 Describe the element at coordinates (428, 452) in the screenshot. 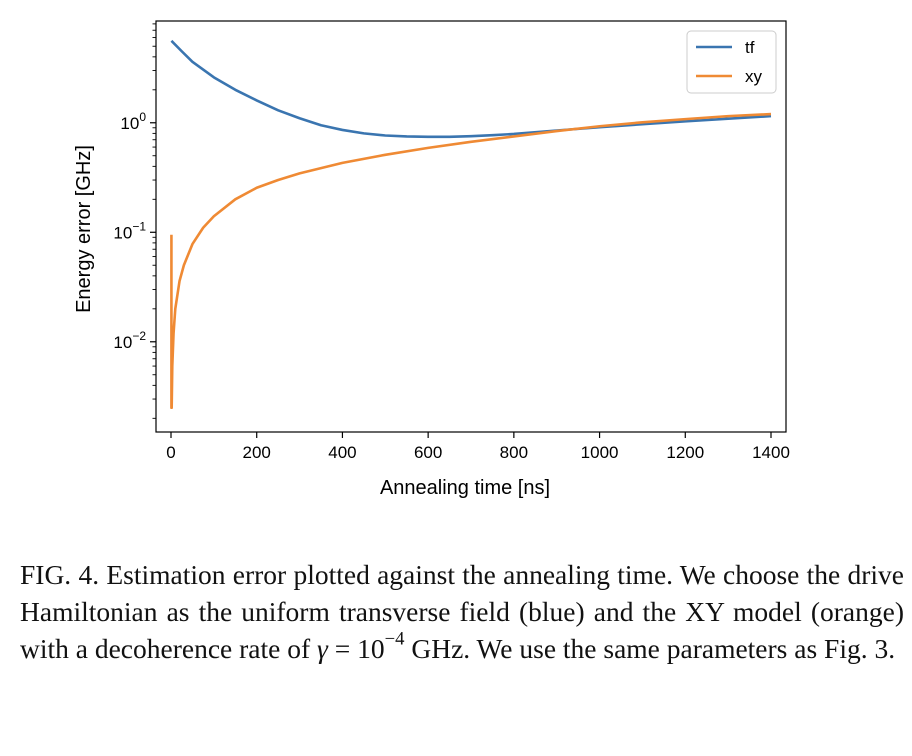

I see `x-tick-label: 600` at that location.